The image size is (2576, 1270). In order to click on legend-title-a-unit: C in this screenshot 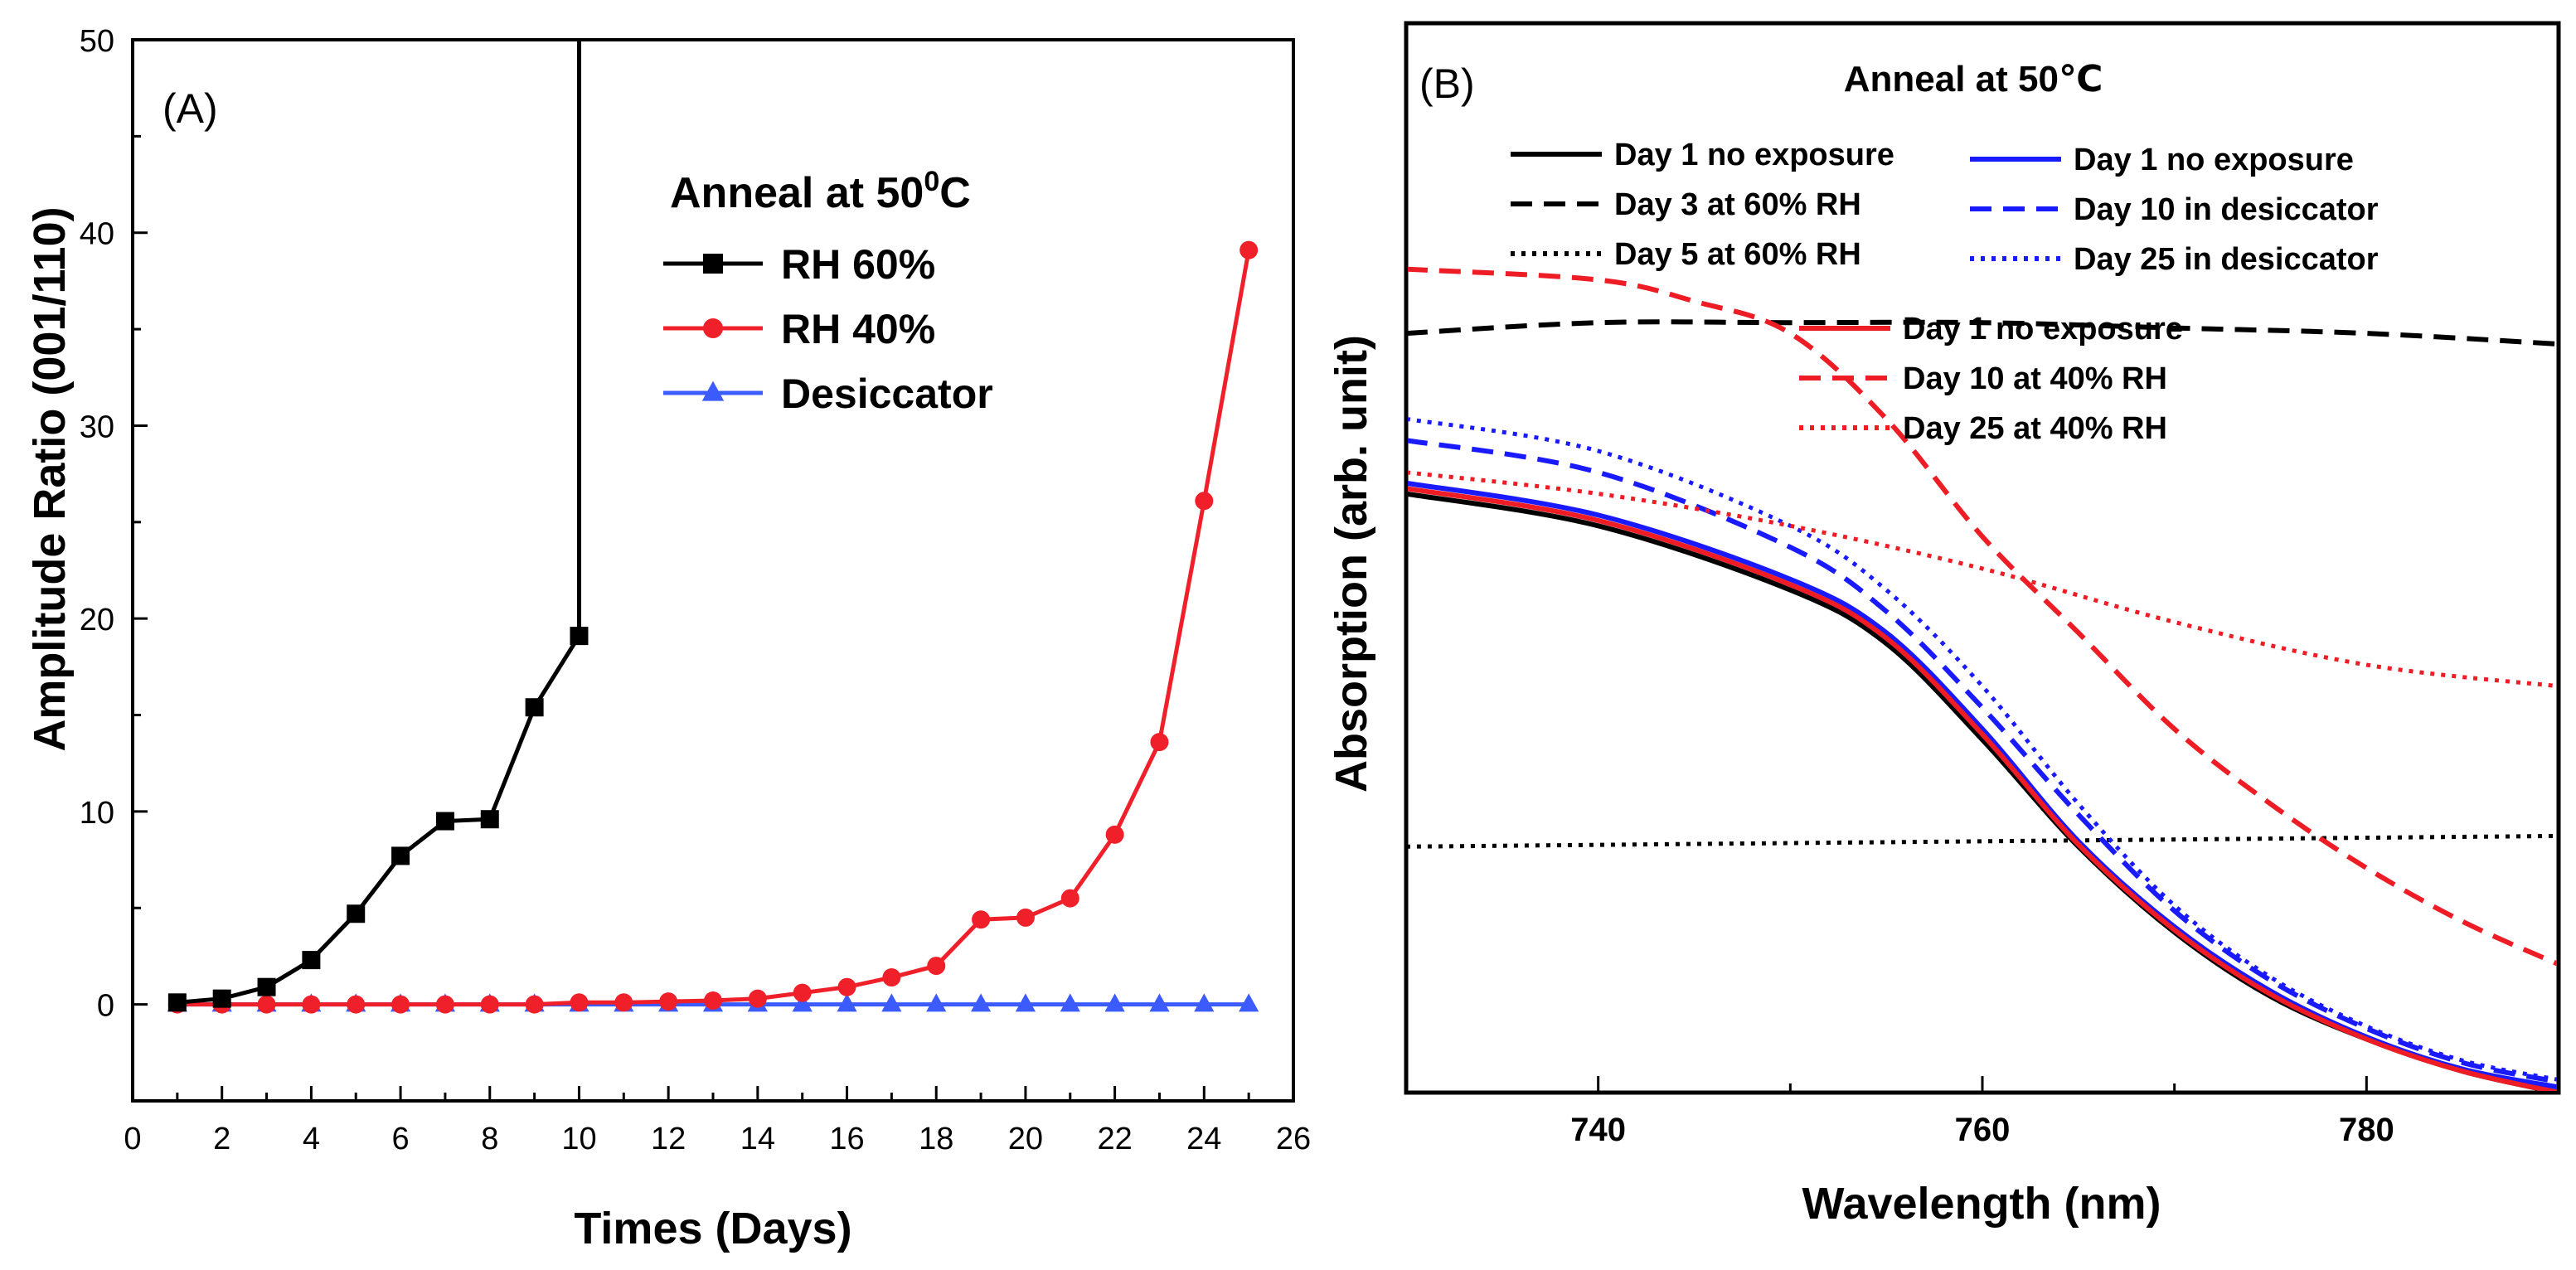, I will do `click(955, 193)`.